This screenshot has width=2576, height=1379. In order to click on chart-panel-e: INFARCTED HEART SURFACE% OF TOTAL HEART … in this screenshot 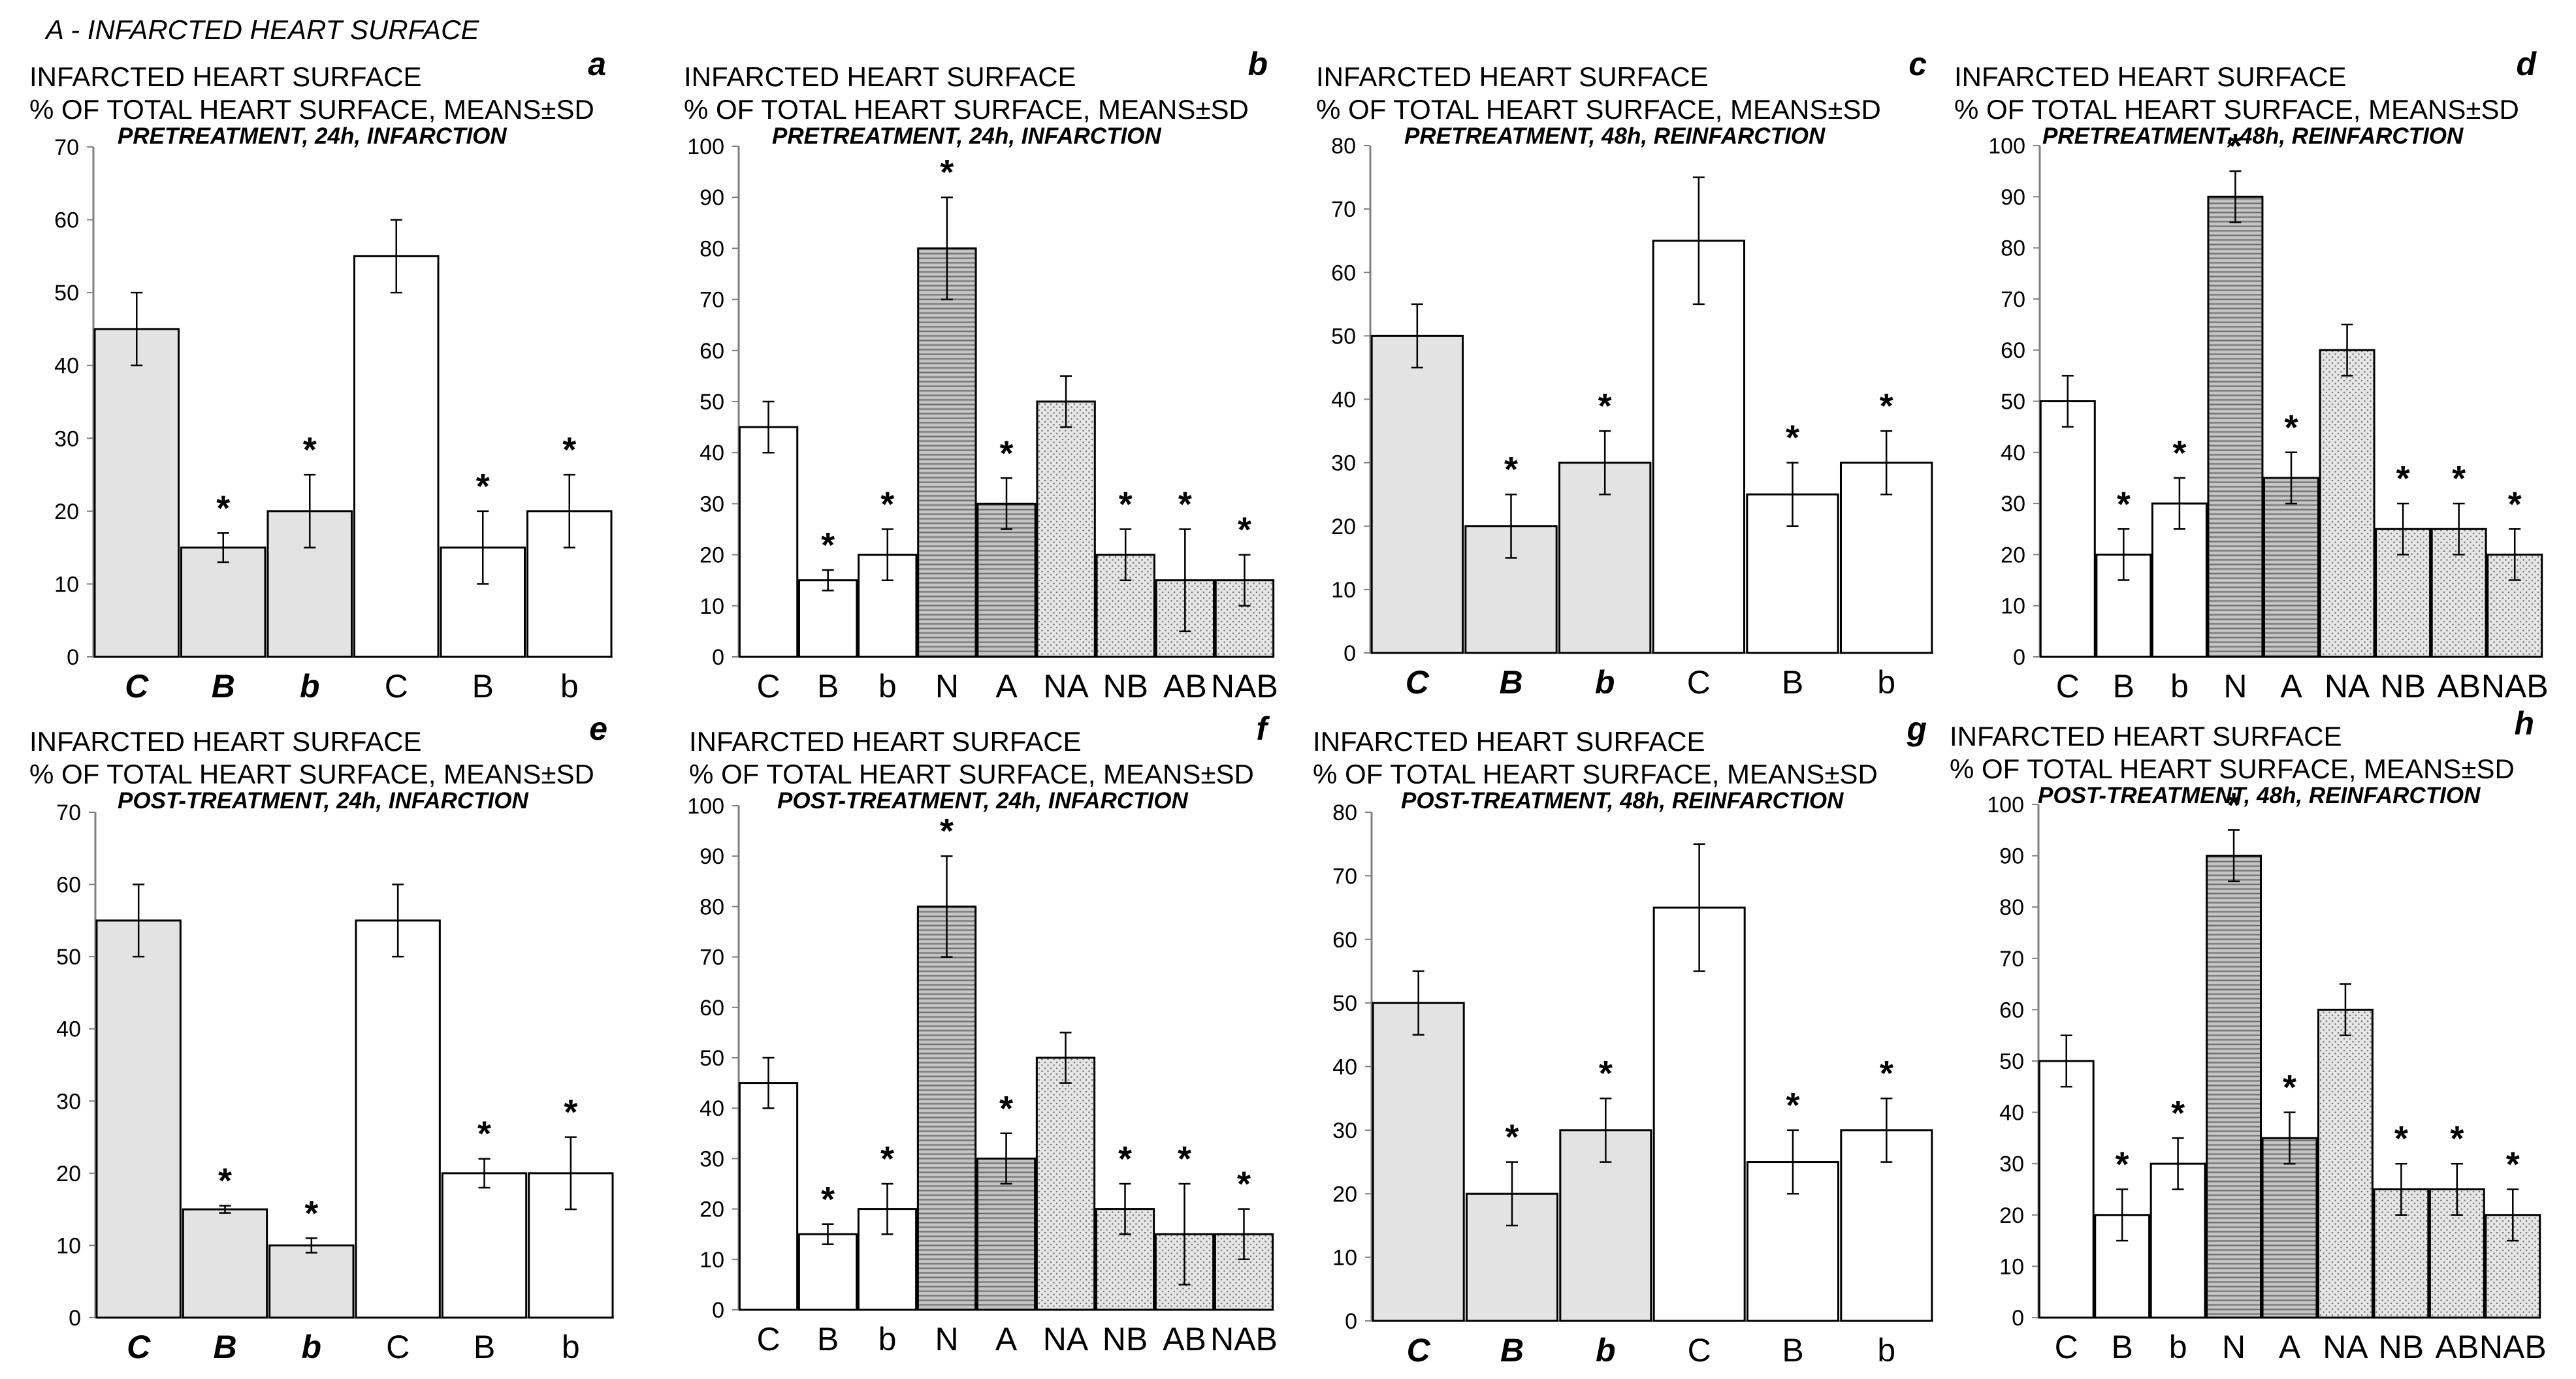, I will do `click(321, 1037)`.